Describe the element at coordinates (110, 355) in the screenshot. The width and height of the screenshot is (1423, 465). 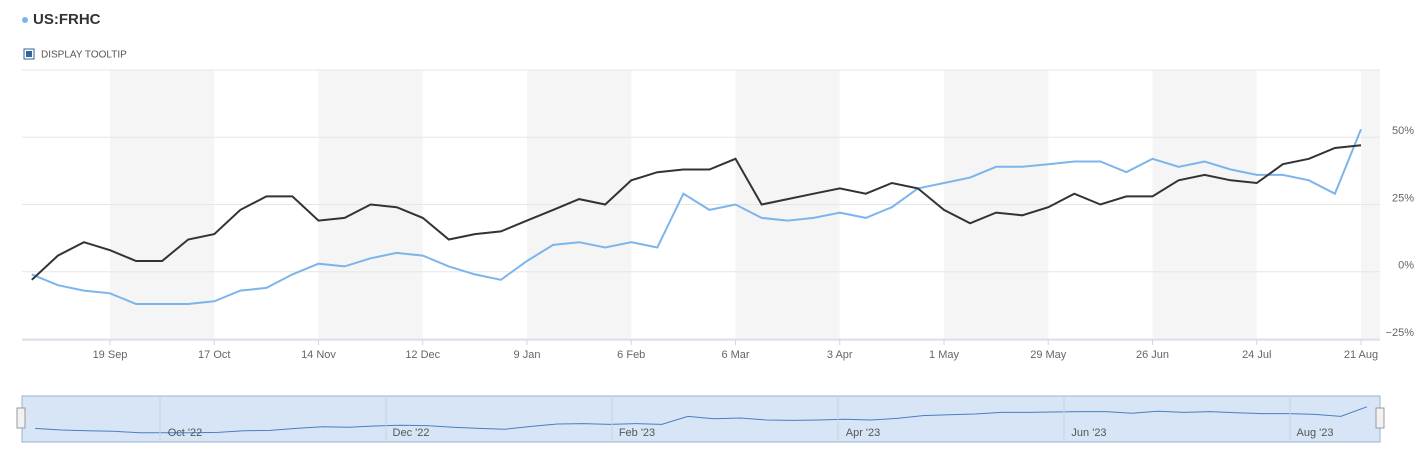
I see `x-tick-label: 19 Sep` at that location.